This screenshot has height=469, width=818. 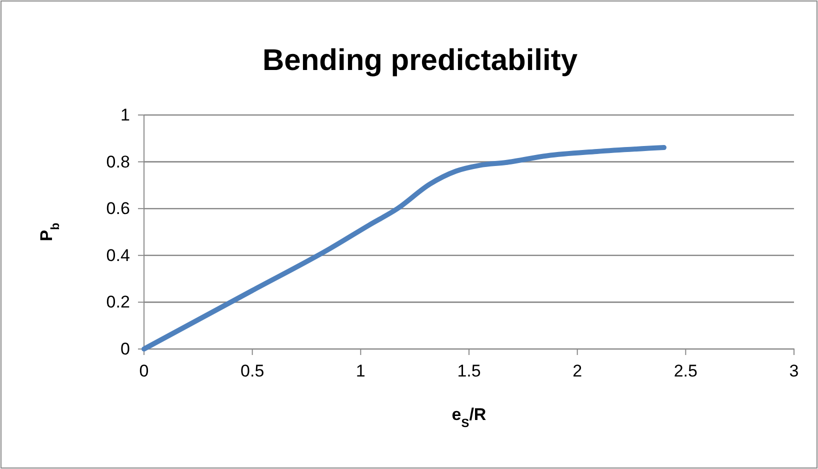 I want to click on y-tick-label: 1, so click(x=125, y=114).